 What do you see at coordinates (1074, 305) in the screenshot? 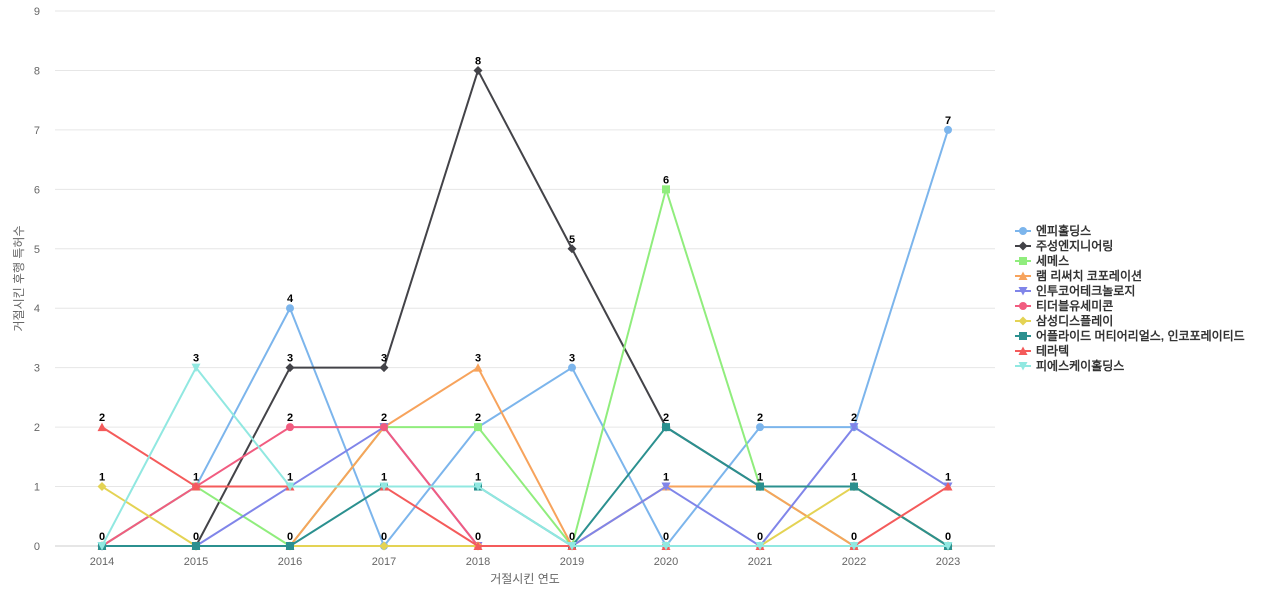
I see `legend-label: 티더블유세미콘` at bounding box center [1074, 305].